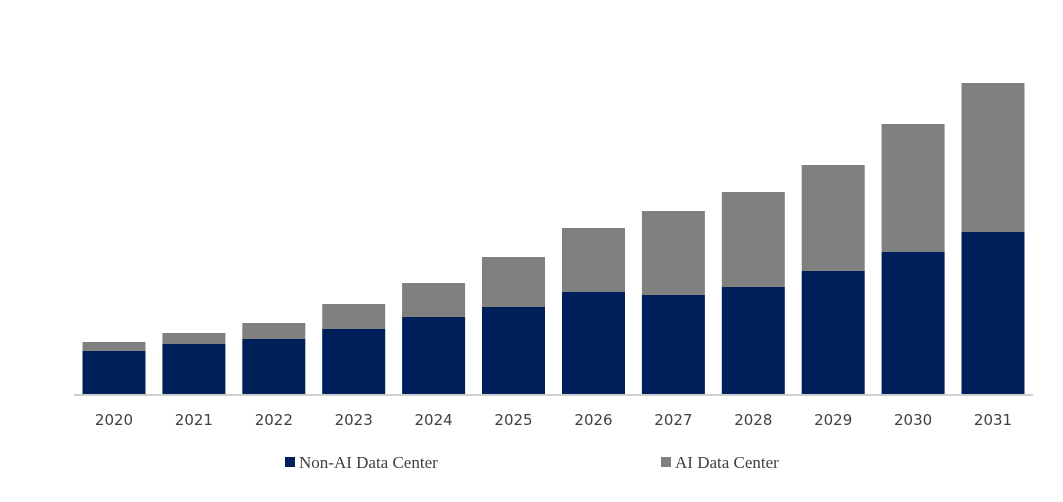  Describe the element at coordinates (753, 420) in the screenshot. I see `x-tick-label: 2028` at that location.